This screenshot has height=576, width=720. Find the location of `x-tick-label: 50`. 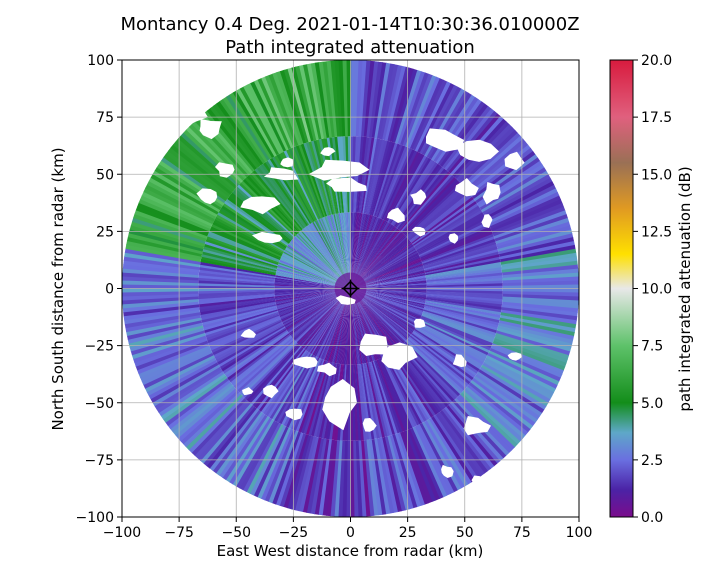

x-tick-label: 50 is located at coordinates (465, 533).